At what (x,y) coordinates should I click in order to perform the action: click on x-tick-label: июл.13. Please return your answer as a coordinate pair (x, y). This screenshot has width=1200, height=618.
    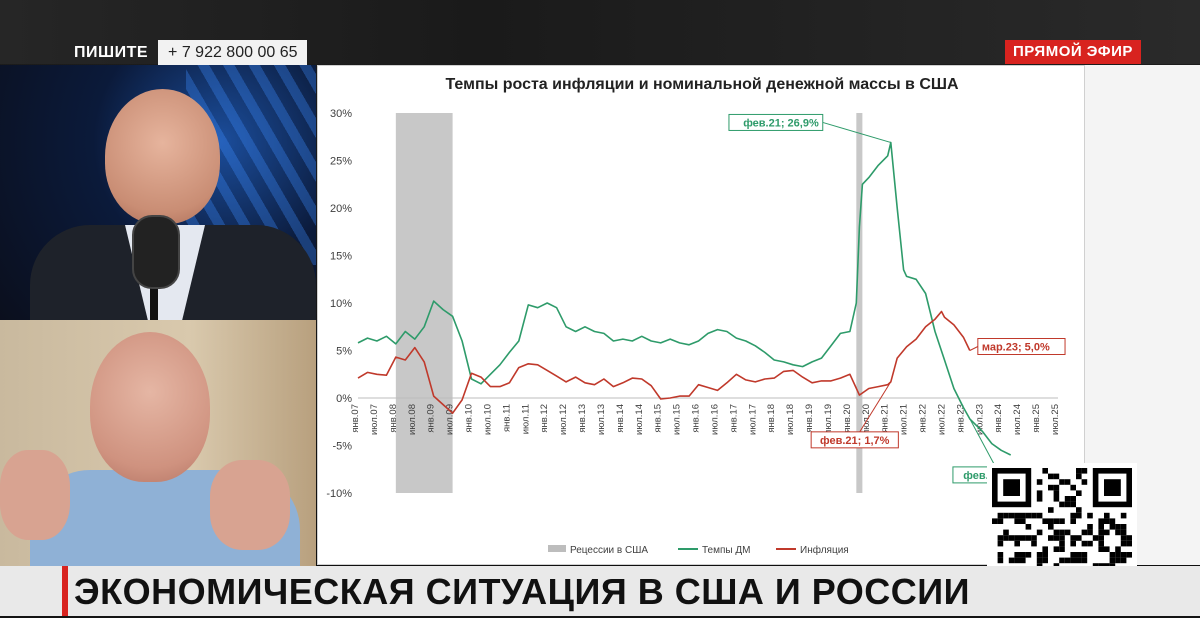
    Looking at the image, I should click on (601, 419).